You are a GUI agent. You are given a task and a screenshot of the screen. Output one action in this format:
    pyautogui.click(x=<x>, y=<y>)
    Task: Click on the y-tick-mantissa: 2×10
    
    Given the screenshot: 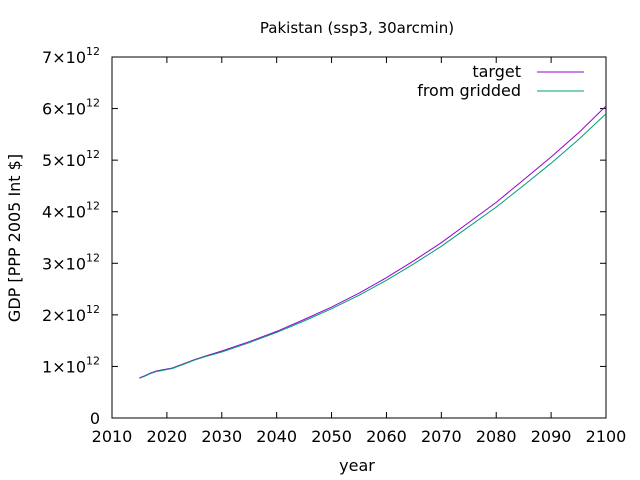 What is the action you would take?
    pyautogui.click(x=64, y=315)
    